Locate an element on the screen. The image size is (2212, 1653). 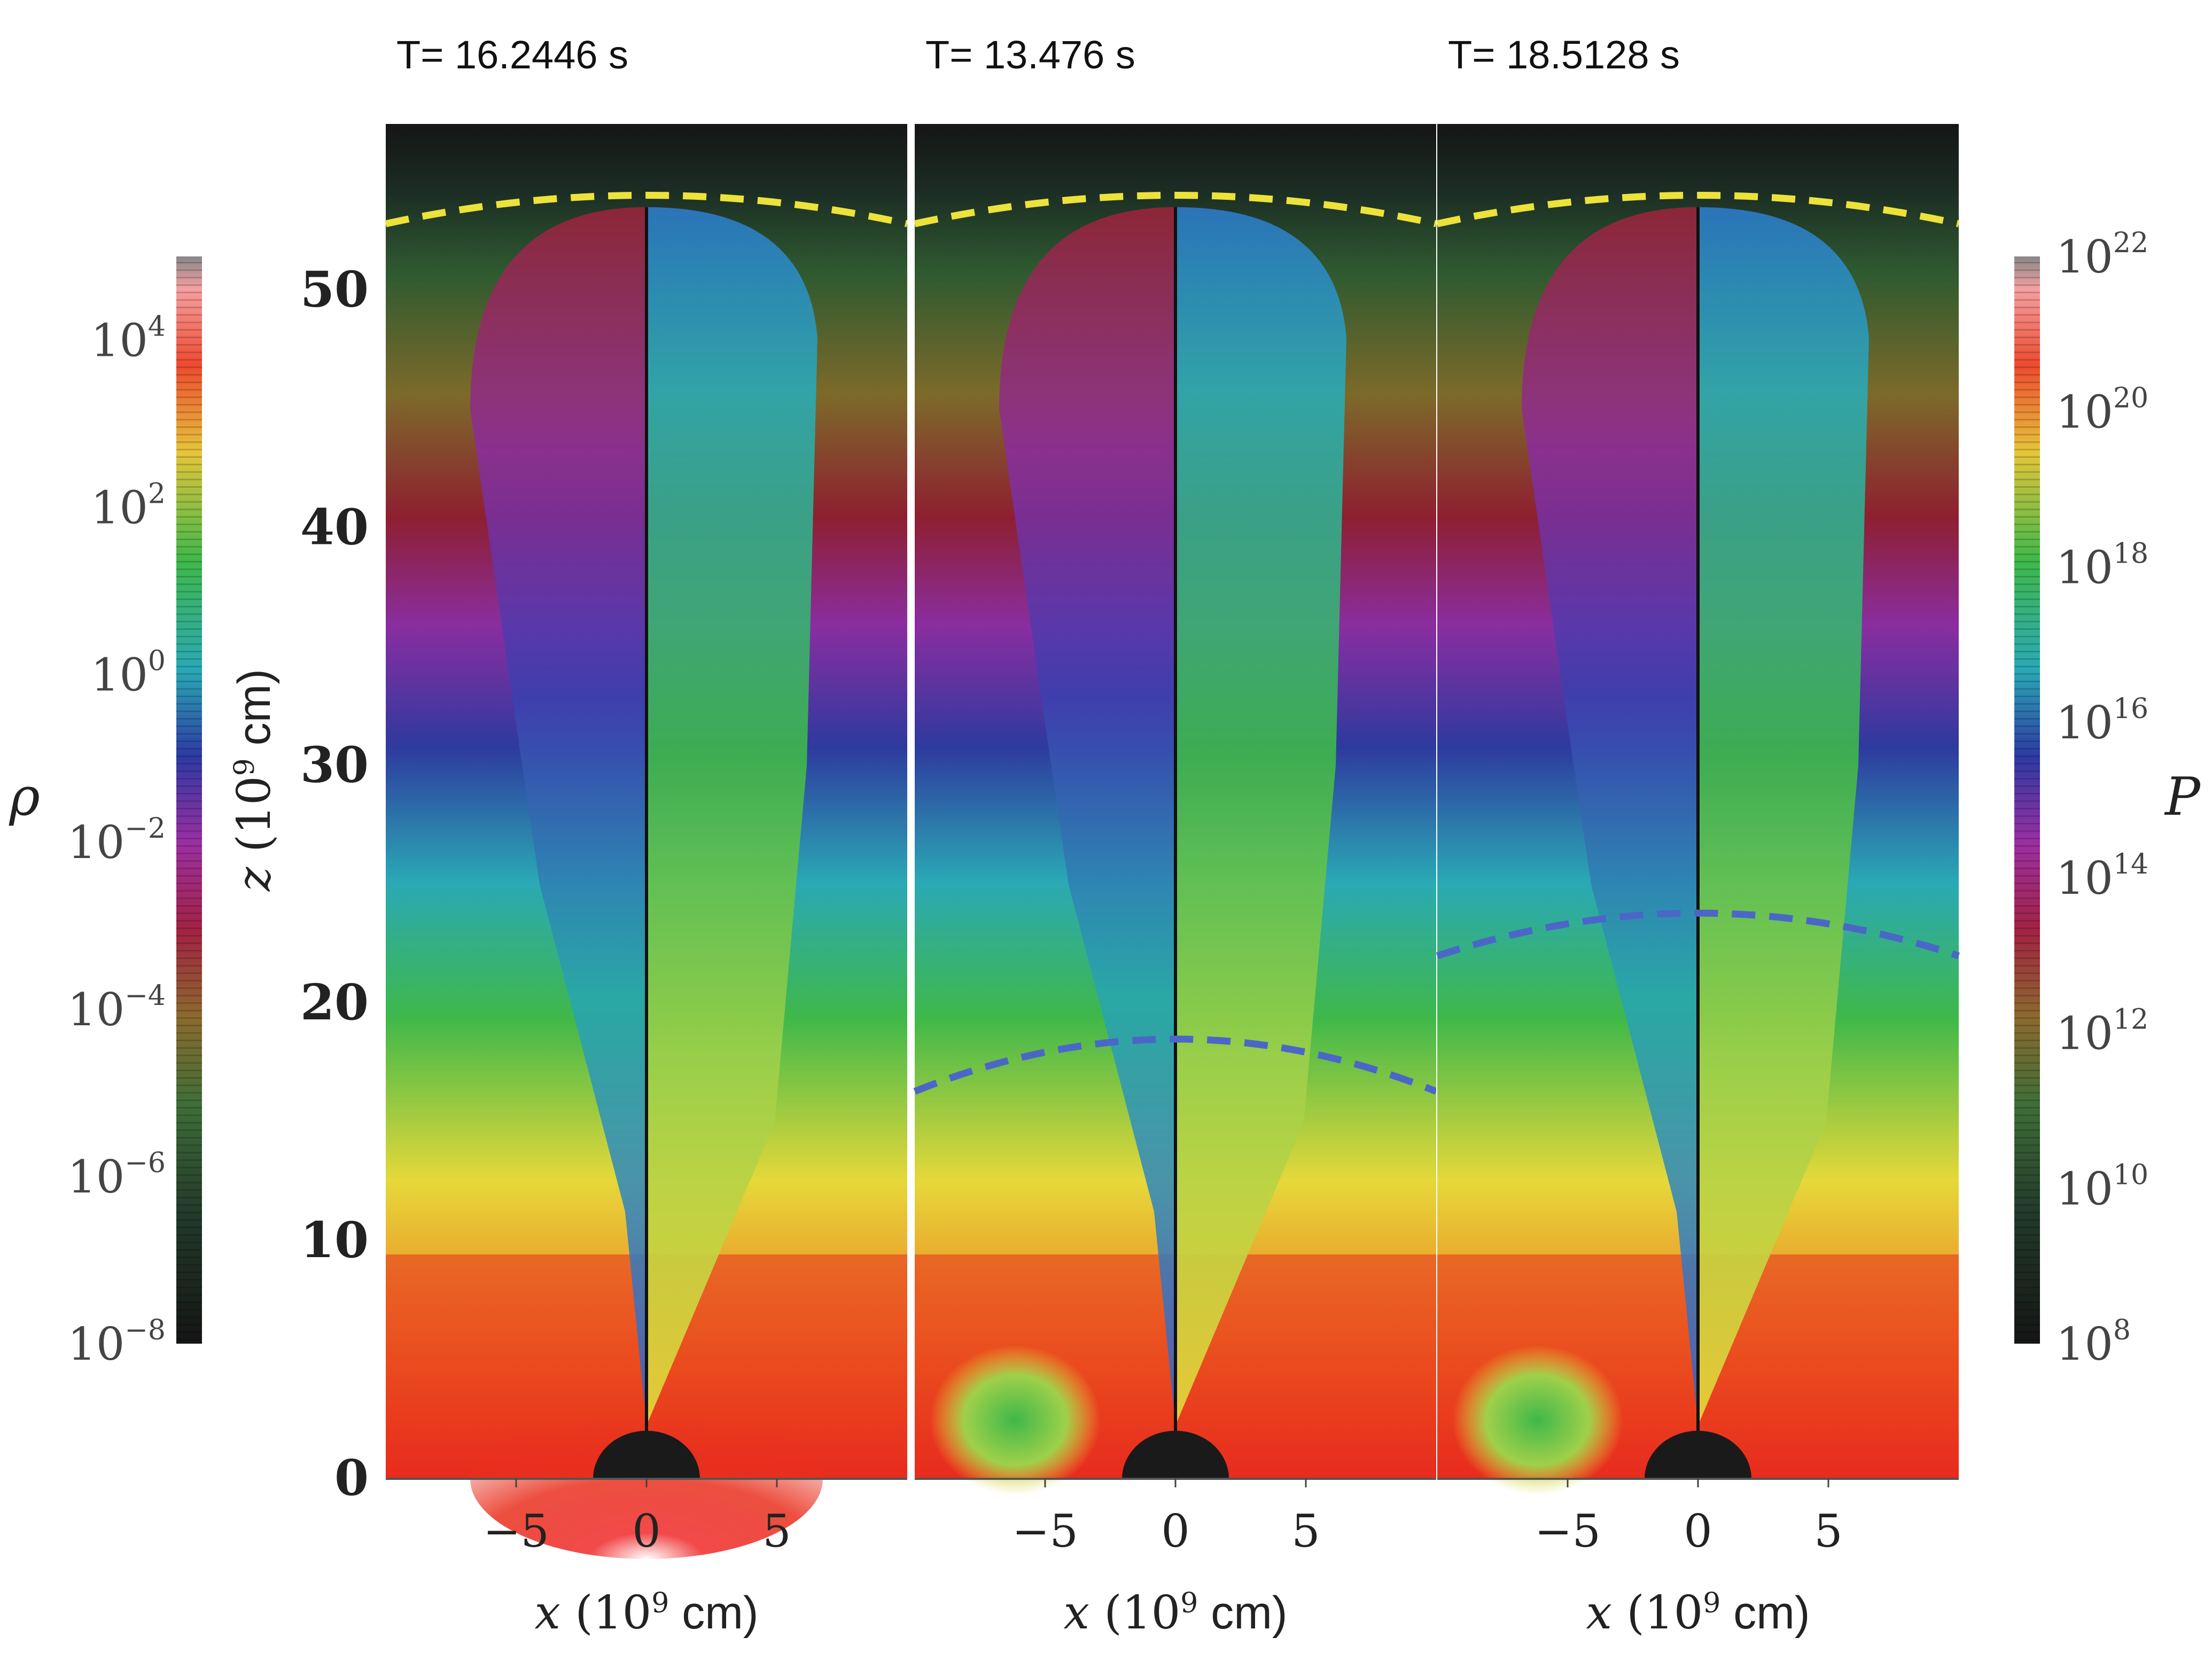
tick-exponent: 22 is located at coordinates (2130, 243).